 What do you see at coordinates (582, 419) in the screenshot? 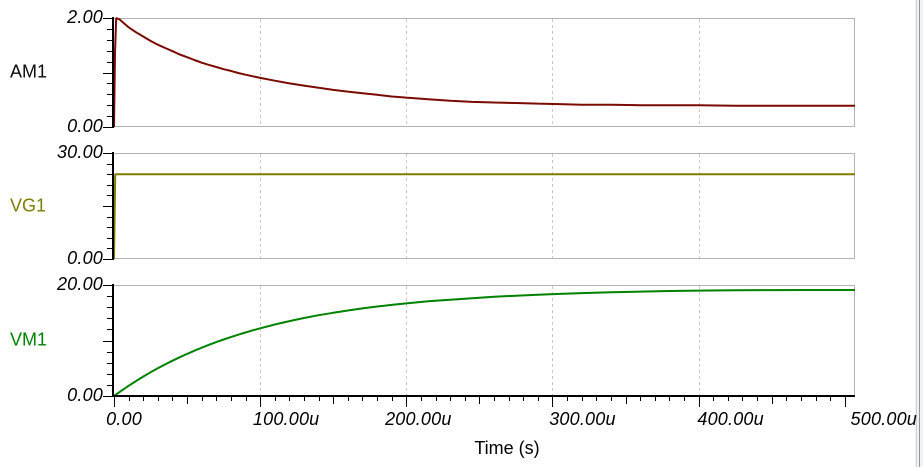
I see `x-tick-label: 300.00u` at bounding box center [582, 419].